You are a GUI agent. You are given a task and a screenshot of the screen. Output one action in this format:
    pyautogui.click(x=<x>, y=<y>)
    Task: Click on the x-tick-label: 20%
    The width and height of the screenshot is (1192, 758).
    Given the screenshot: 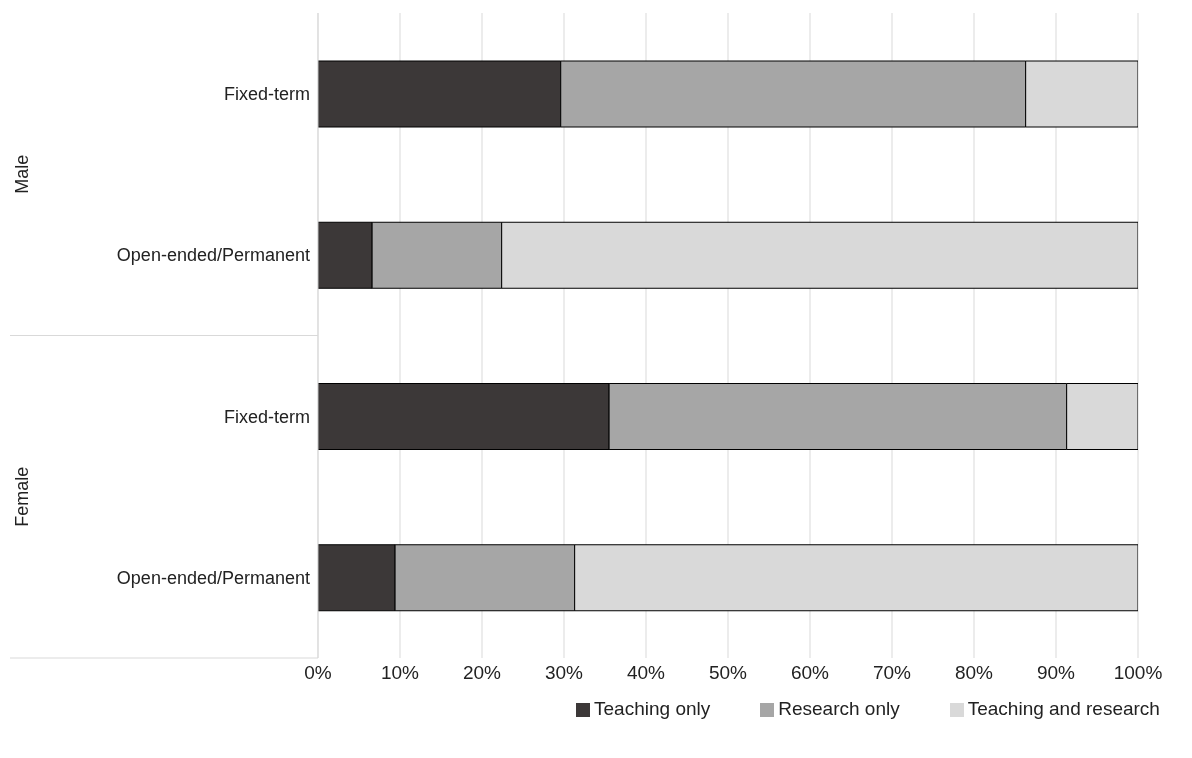 What is the action you would take?
    pyautogui.click(x=482, y=673)
    